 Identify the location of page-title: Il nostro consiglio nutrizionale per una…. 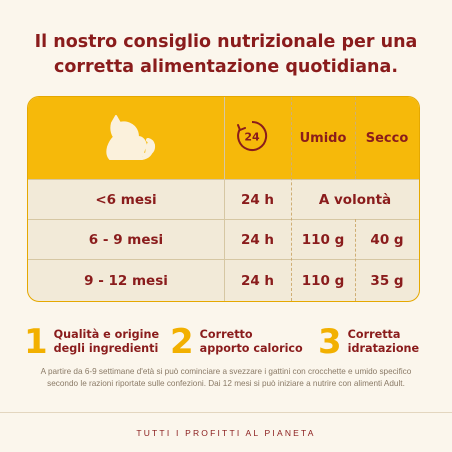
(226, 55).